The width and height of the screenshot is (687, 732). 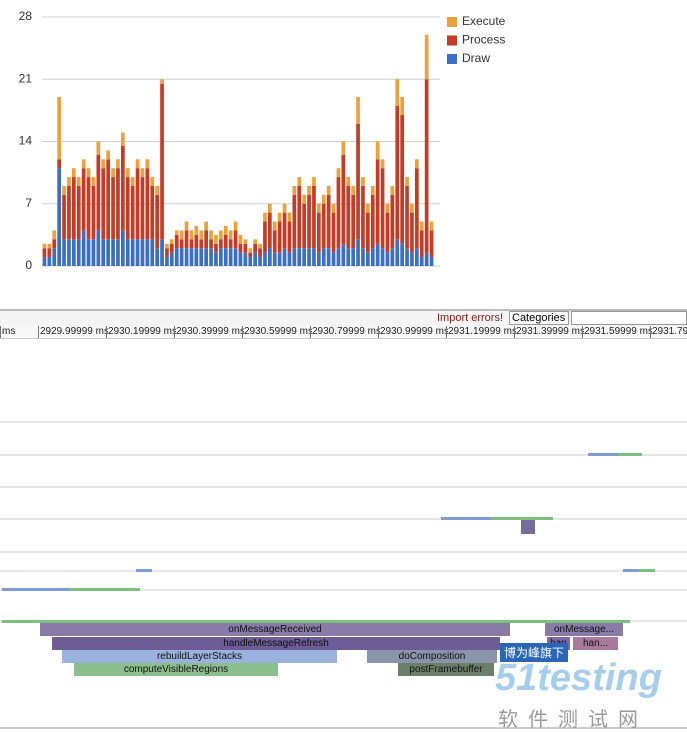 I want to click on slice: postFramebuffer, so click(x=446, y=669).